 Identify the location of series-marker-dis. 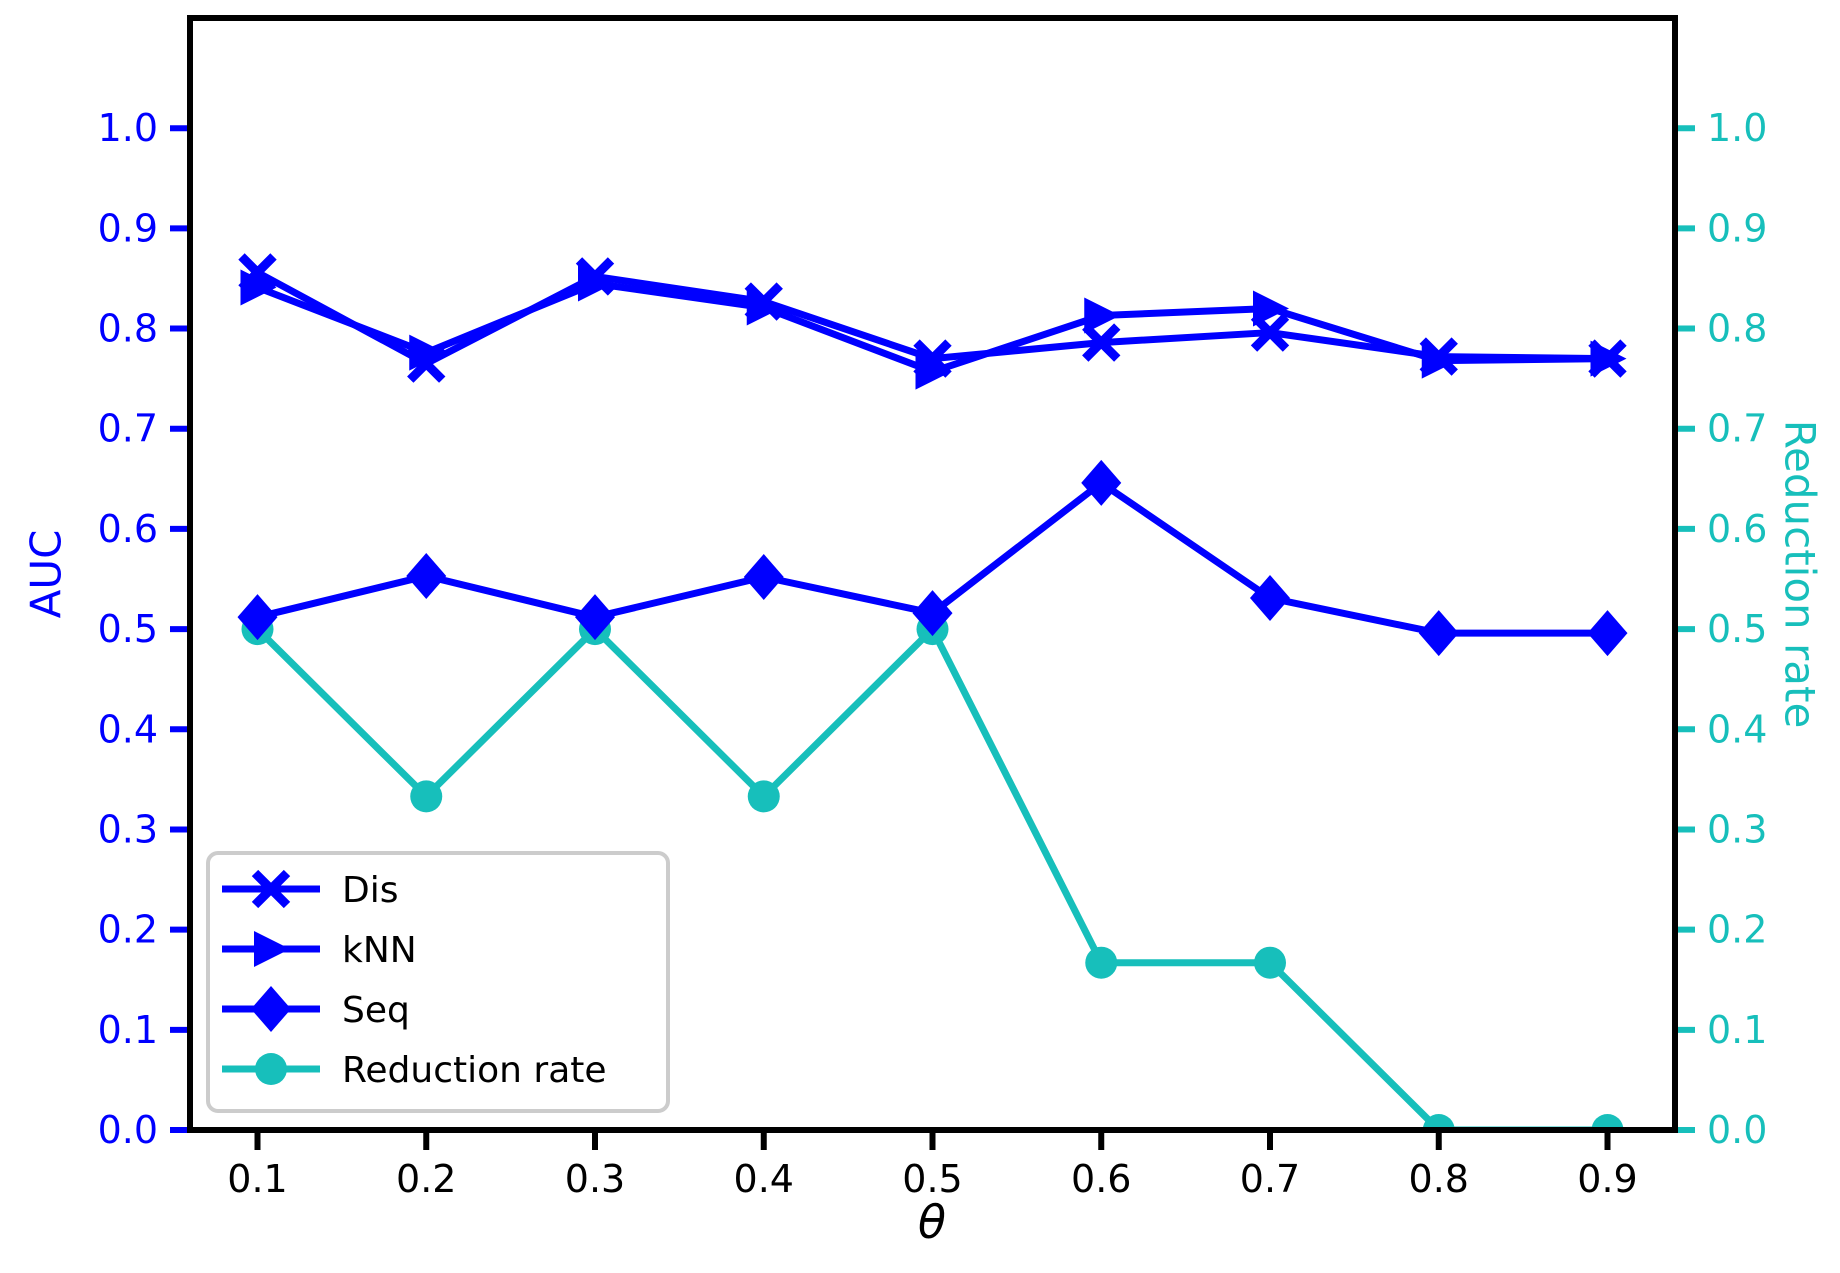
(1101, 342).